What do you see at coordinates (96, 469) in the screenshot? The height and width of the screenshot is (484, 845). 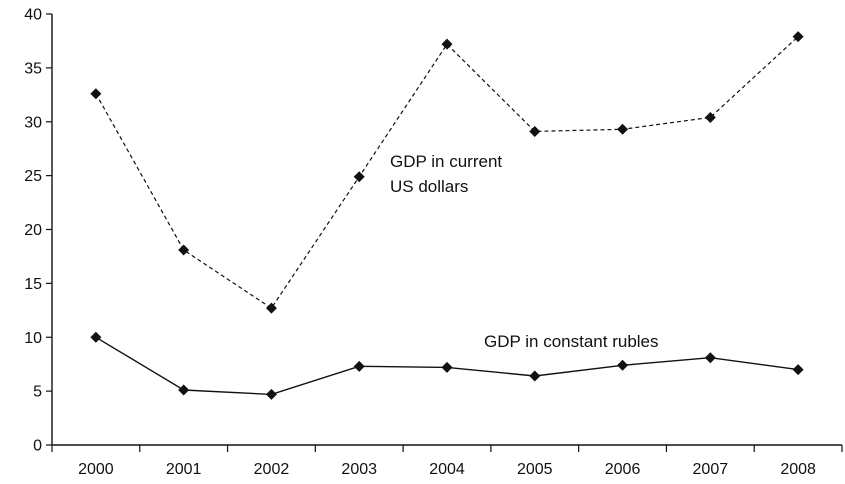 I see `x-tick-label: 2000` at bounding box center [96, 469].